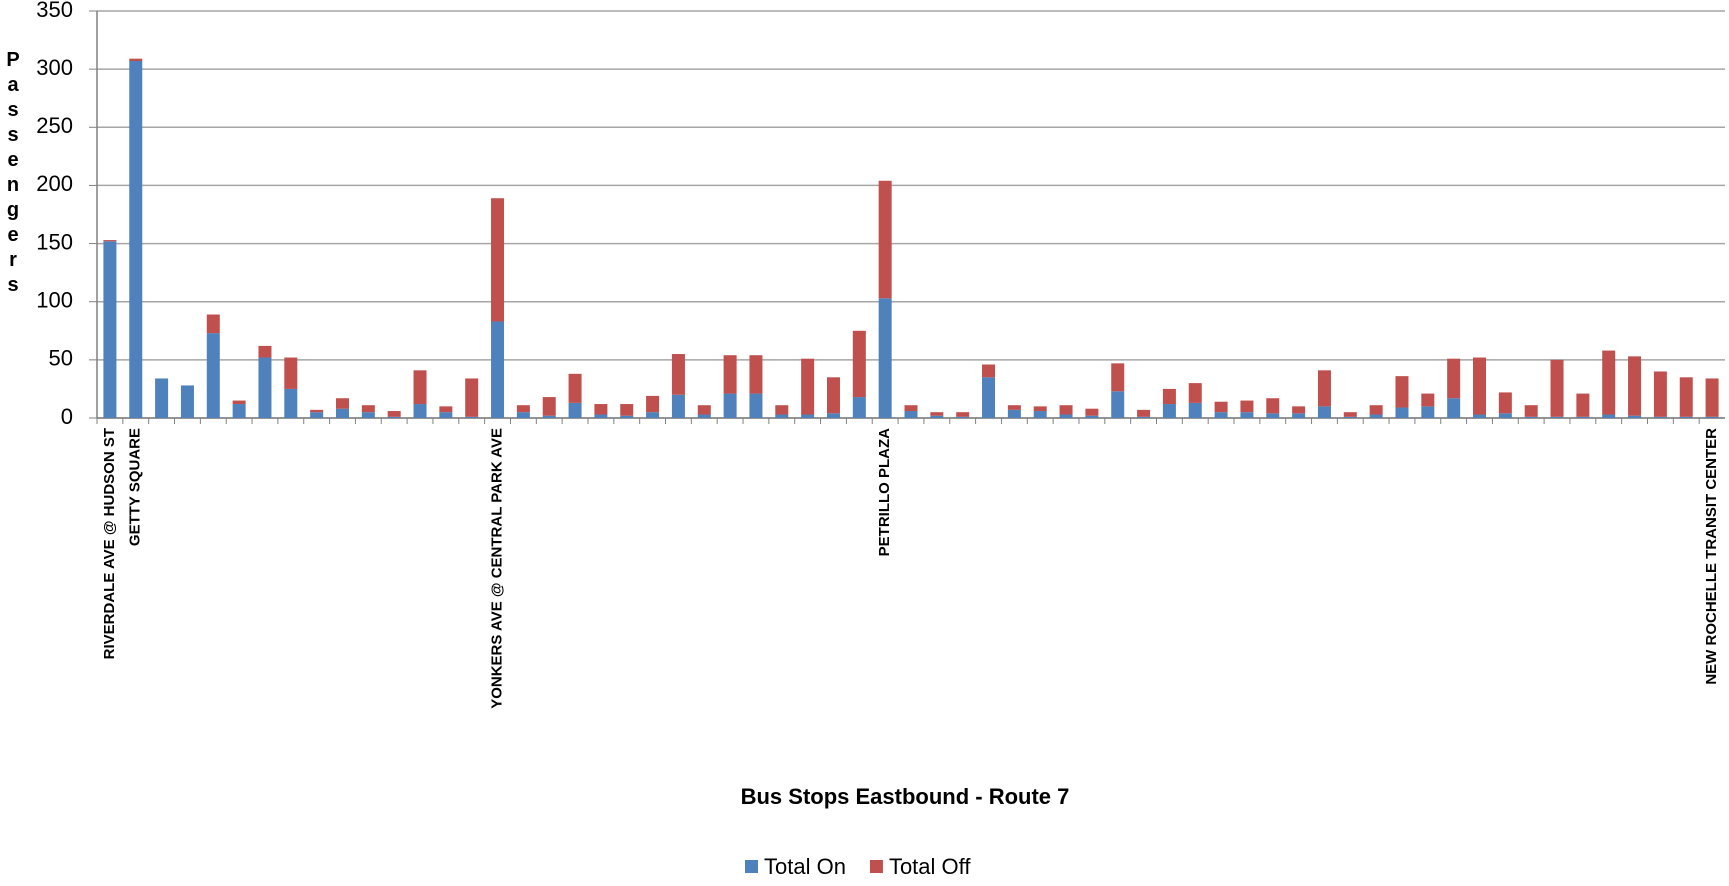 The height and width of the screenshot is (886, 1729). What do you see at coordinates (884, 492) in the screenshot?
I see `x-tick-label: PETRILLO PLAZA` at bounding box center [884, 492].